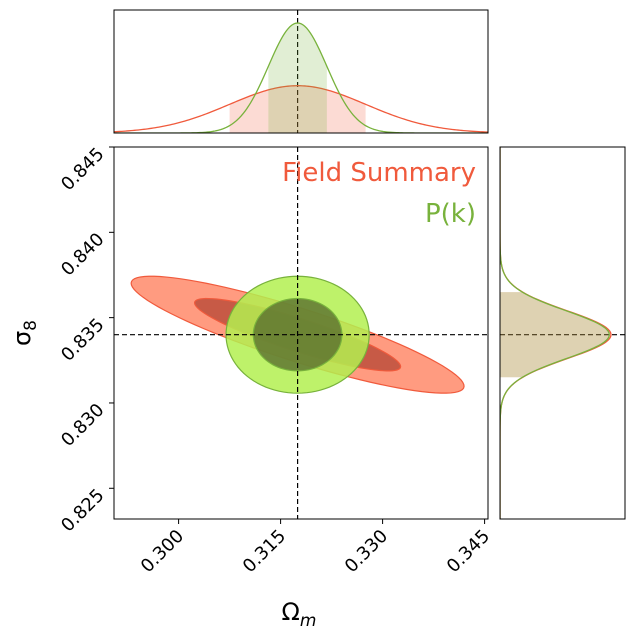  What do you see at coordinates (315, 548) in the screenshot?
I see `x-axis-ticks: 0.300 0.315 0.330 0.345` at bounding box center [315, 548].